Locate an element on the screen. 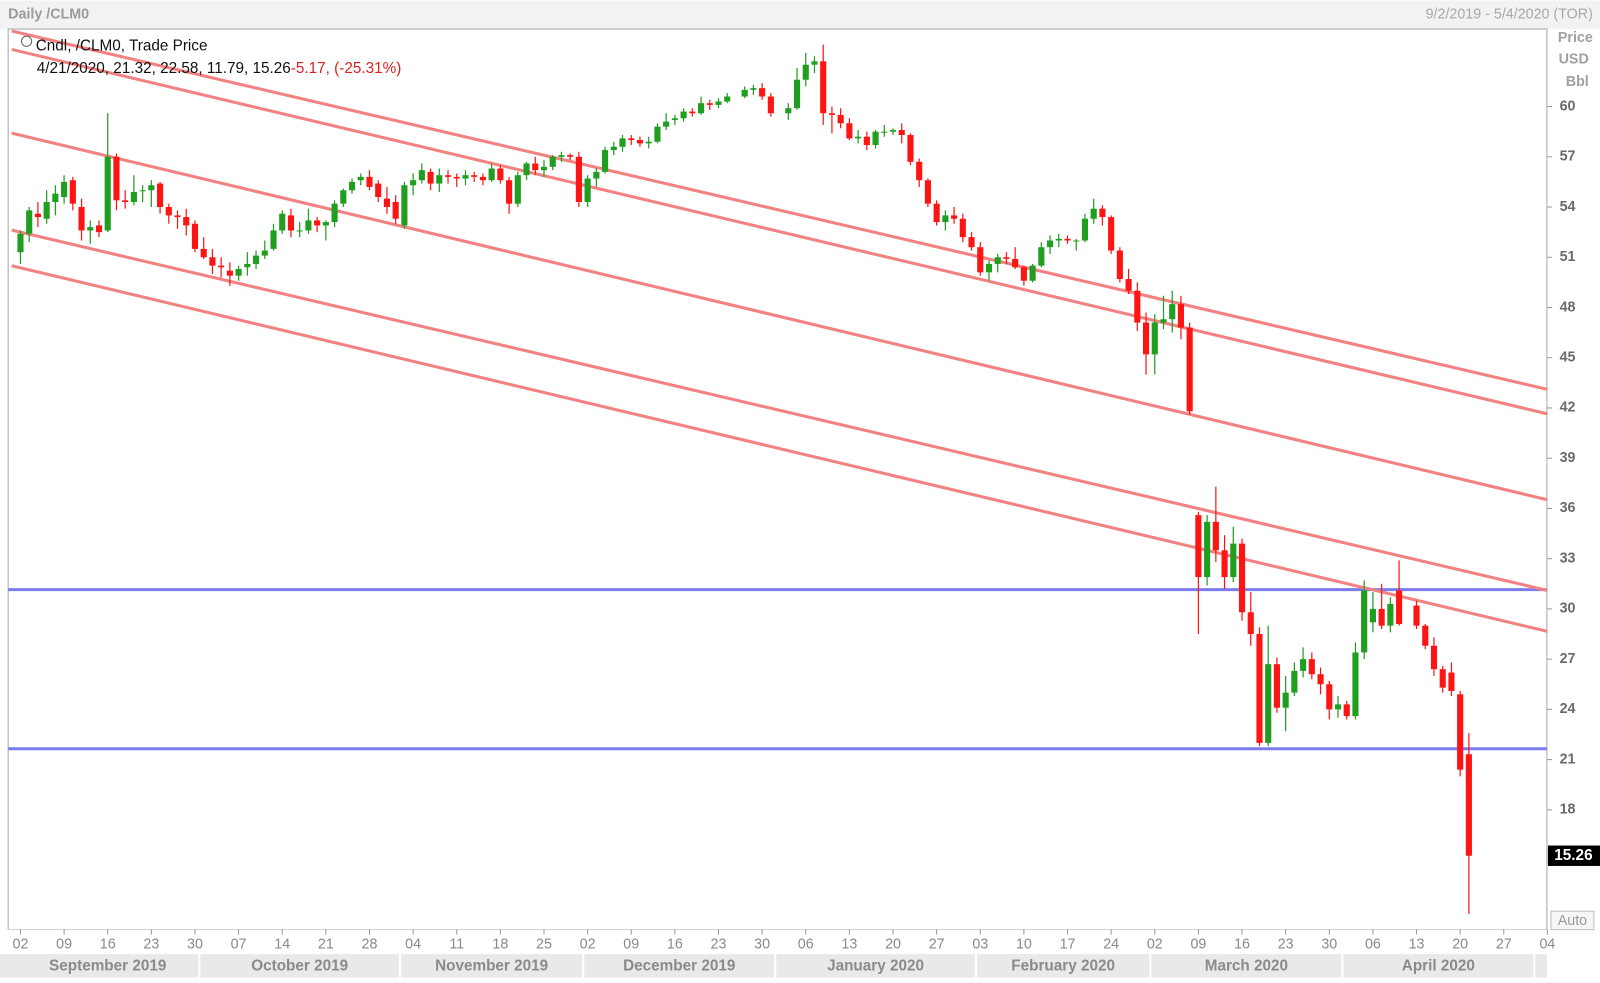 This screenshot has height=983, width=1600. x-tick-label: 17 is located at coordinates (1068, 945).